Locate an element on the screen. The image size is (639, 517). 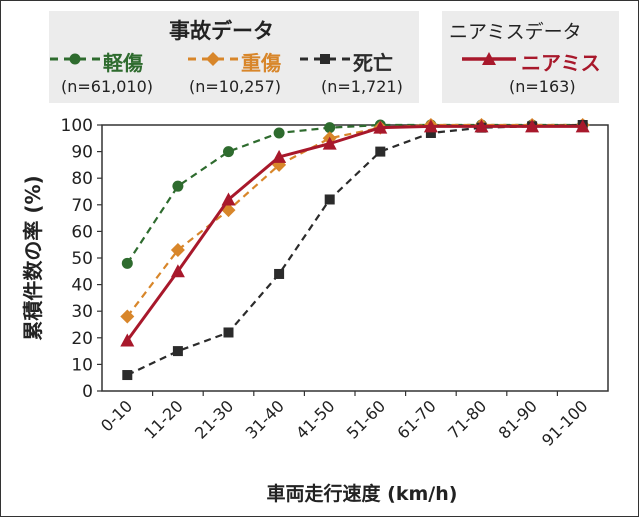
legend-nearmiss is located at coordinates (530, 57).